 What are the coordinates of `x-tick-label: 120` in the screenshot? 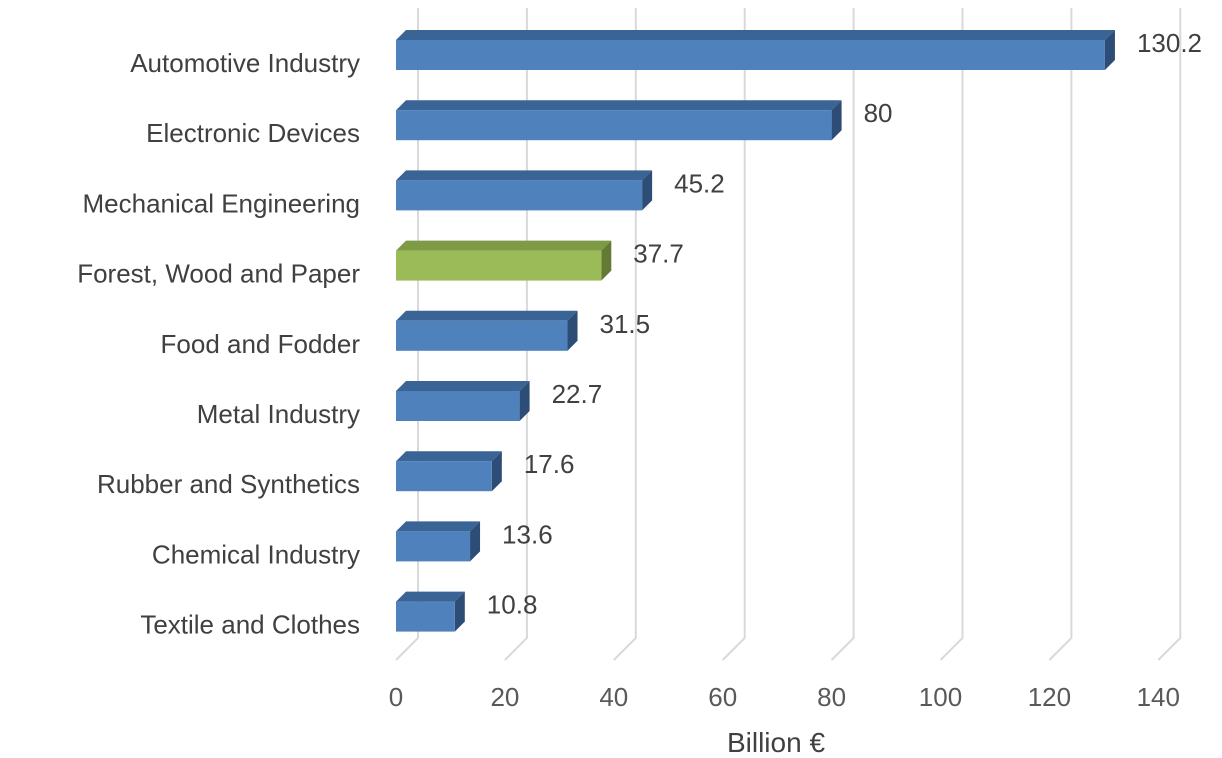 It's located at (1049, 697).